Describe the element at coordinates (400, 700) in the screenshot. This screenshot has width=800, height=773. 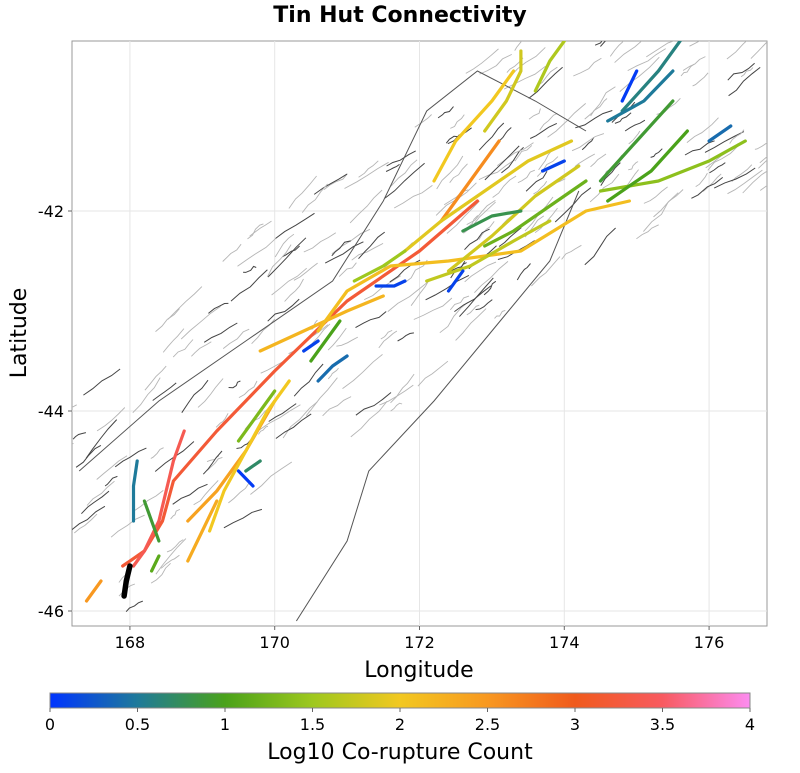
I see `colorbar` at that location.